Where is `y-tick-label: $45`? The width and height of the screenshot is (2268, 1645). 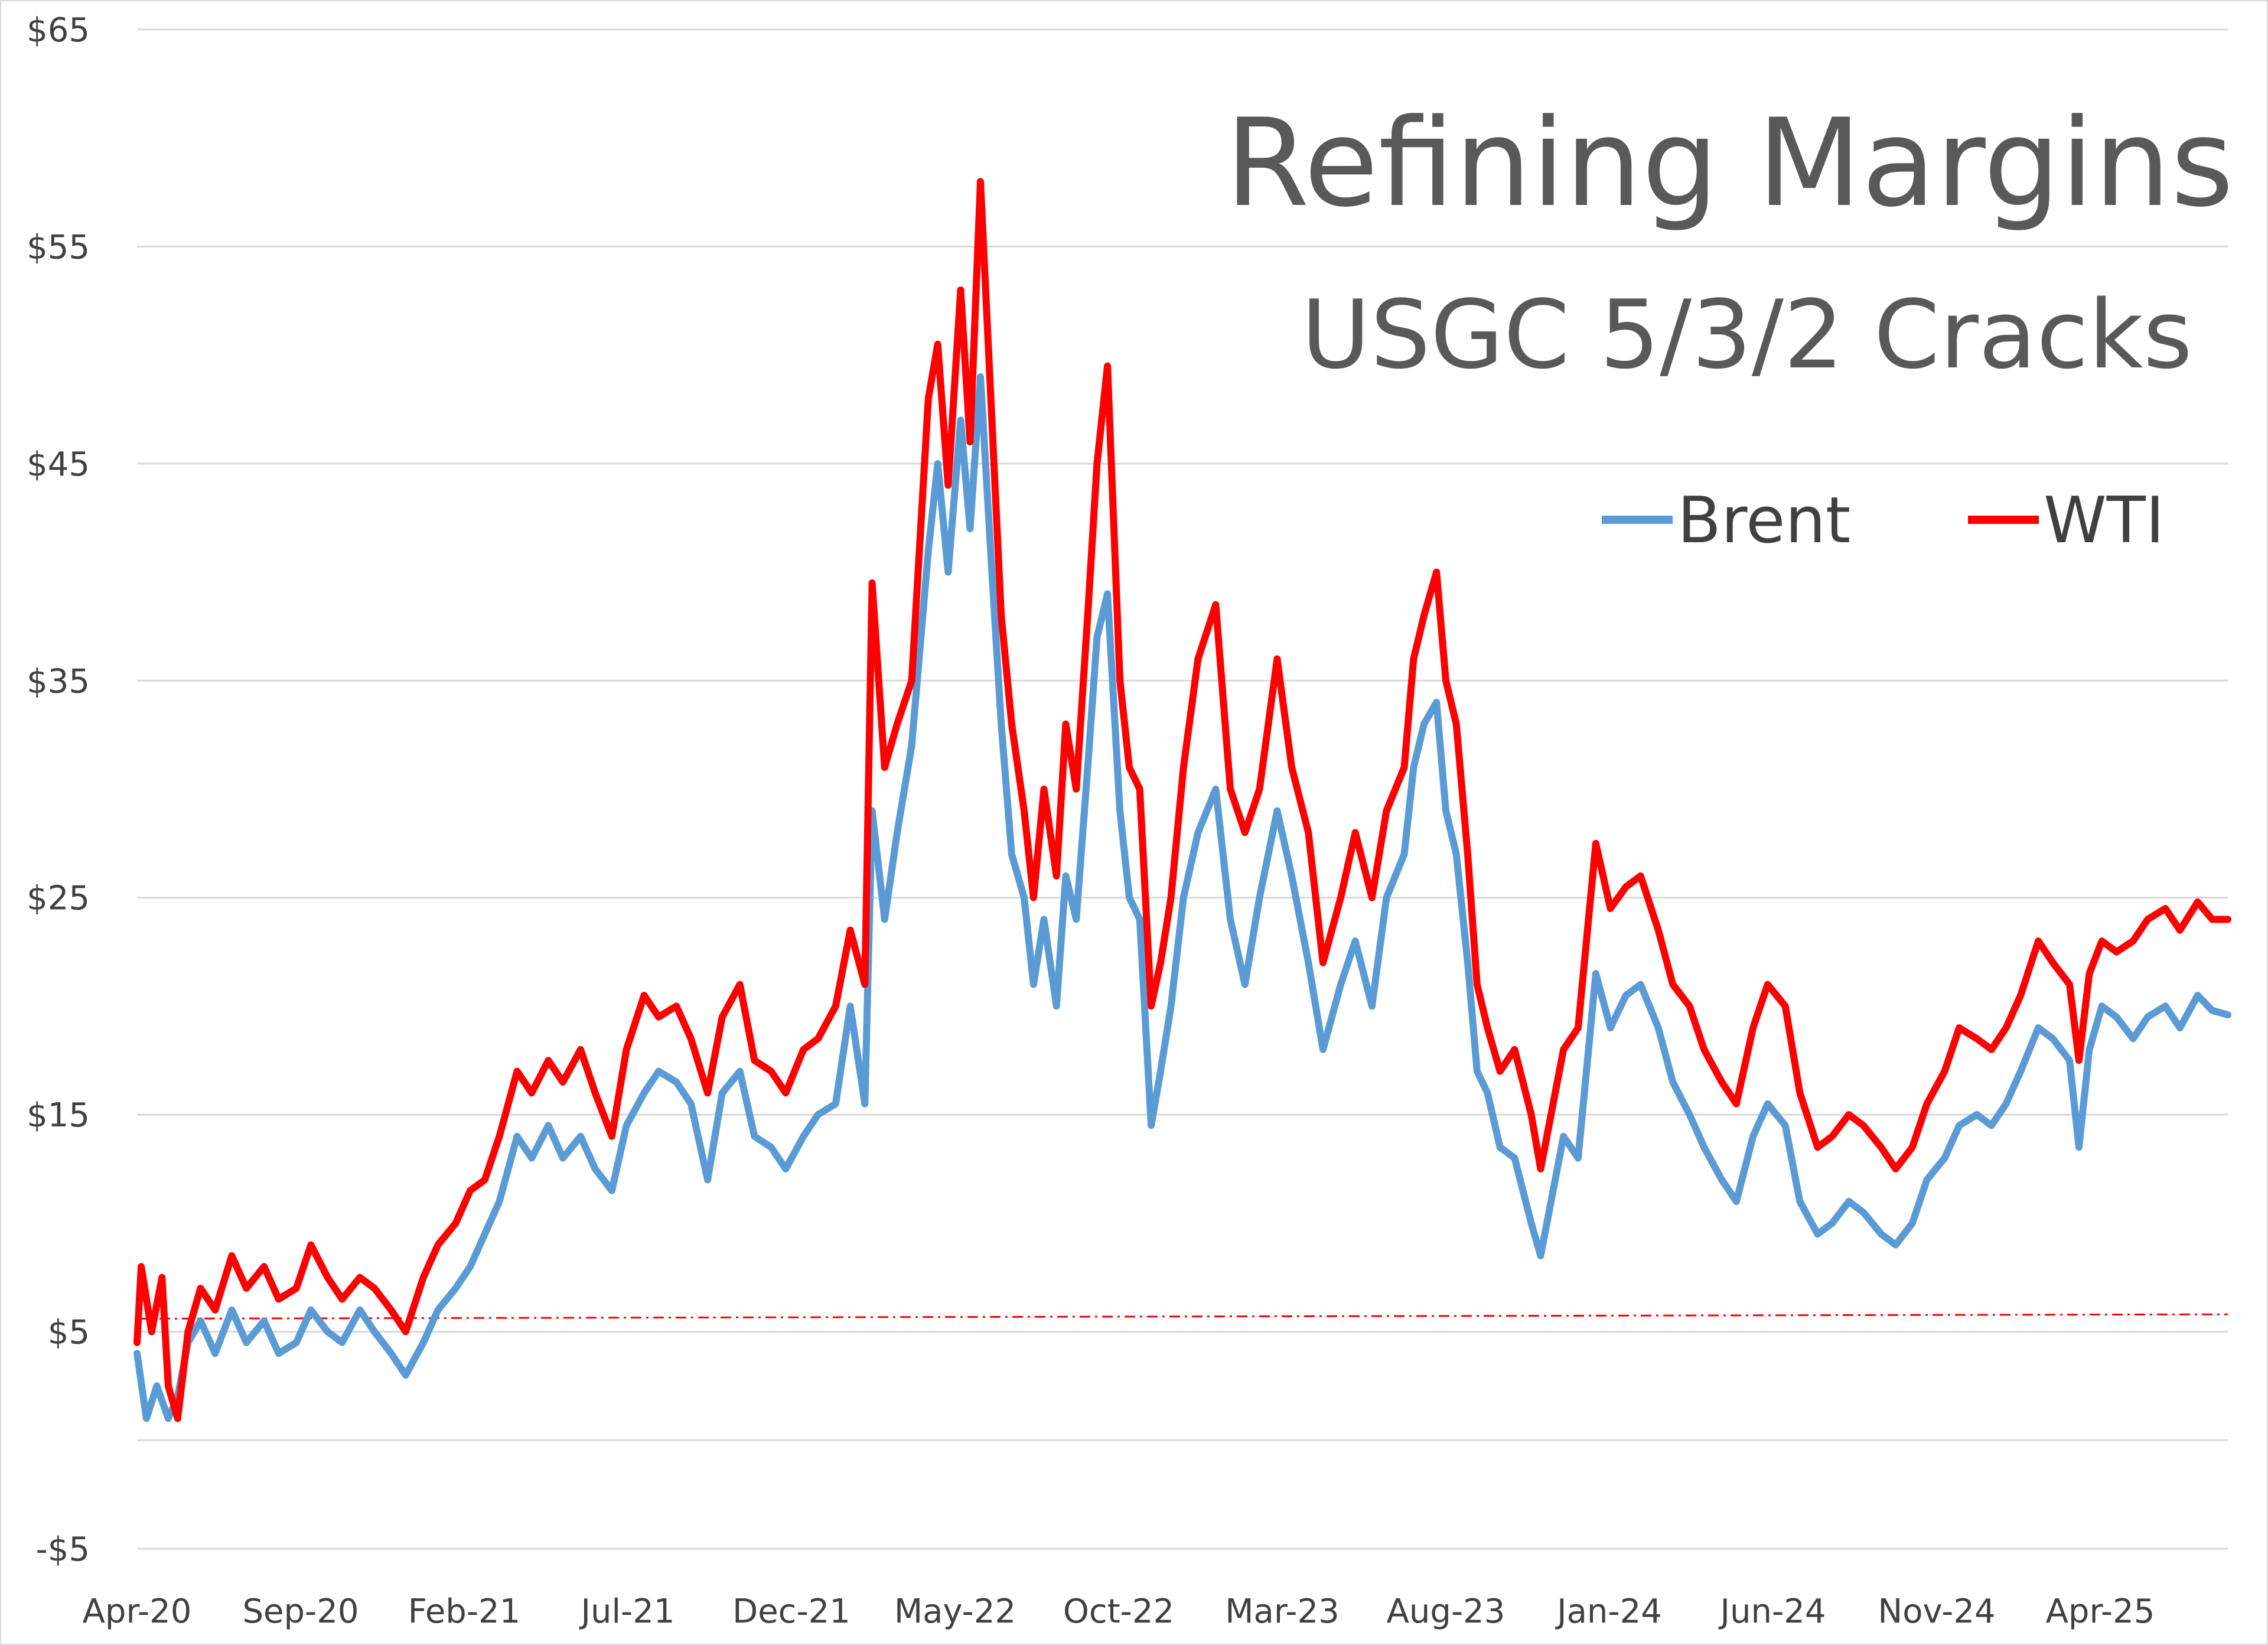 y-tick-label: $45 is located at coordinates (58, 464).